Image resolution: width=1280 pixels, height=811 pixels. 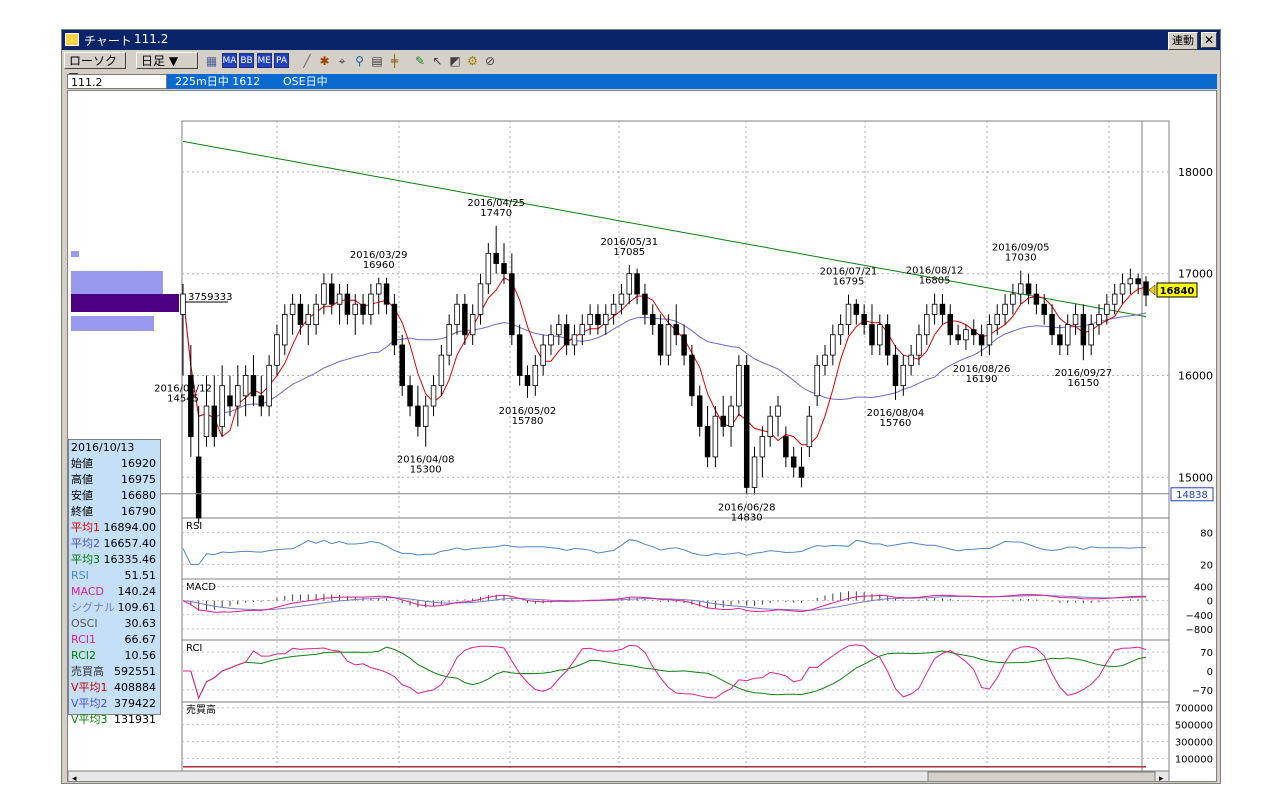 What do you see at coordinates (849, 272) in the screenshot?
I see `annotation-date: 2016/07/21` at bounding box center [849, 272].